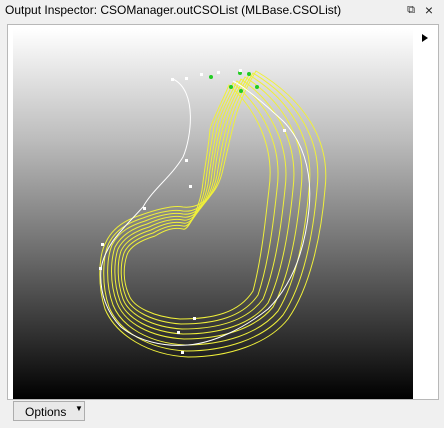 This screenshot has width=444, height=428. What do you see at coordinates (79, 408) in the screenshot?
I see `caret-down-icon: ▼` at bounding box center [79, 408].